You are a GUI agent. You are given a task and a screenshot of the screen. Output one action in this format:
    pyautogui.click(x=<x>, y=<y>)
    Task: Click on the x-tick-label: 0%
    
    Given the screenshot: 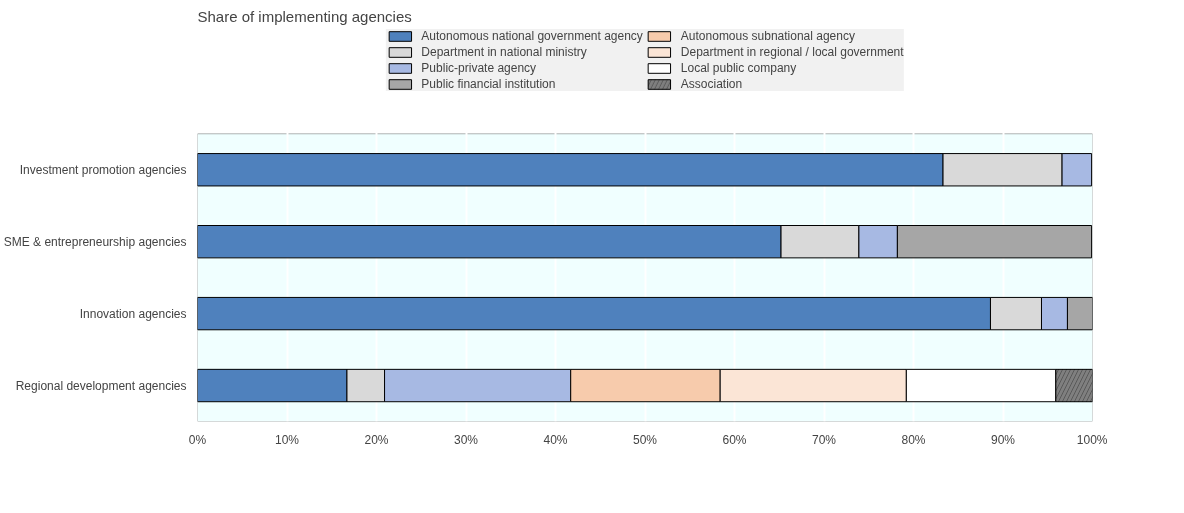 What is the action you would take?
    pyautogui.click(x=197, y=439)
    